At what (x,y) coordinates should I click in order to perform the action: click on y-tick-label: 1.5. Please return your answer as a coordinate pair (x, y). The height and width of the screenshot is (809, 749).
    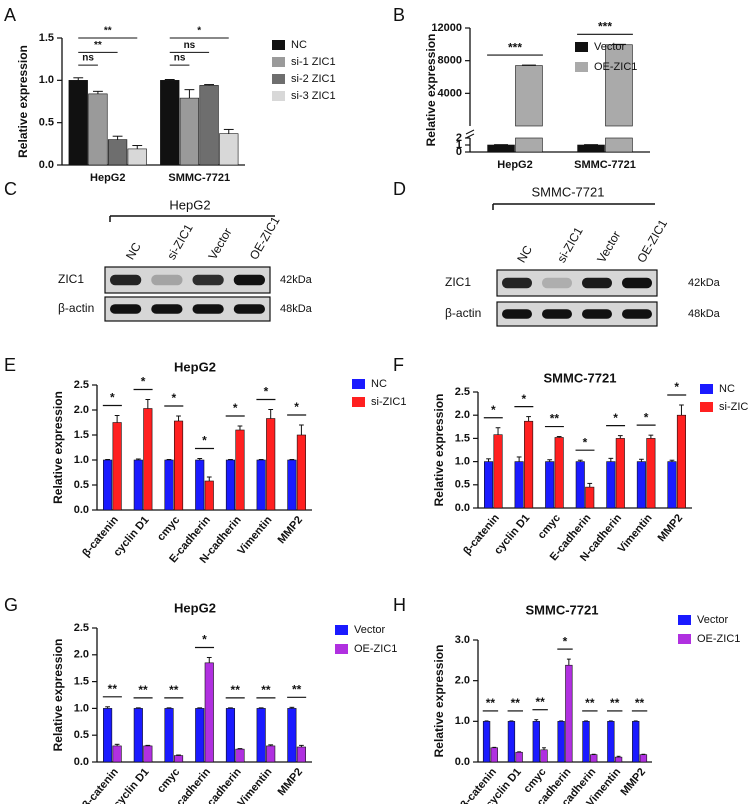
    Looking at the image, I should click on (46, 38).